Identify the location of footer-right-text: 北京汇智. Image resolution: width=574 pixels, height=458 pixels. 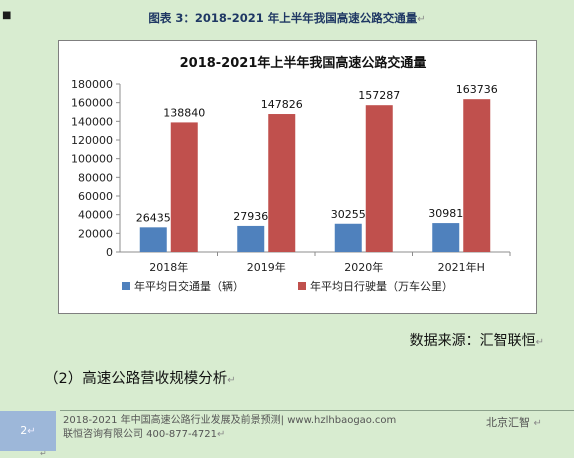
(508, 422).